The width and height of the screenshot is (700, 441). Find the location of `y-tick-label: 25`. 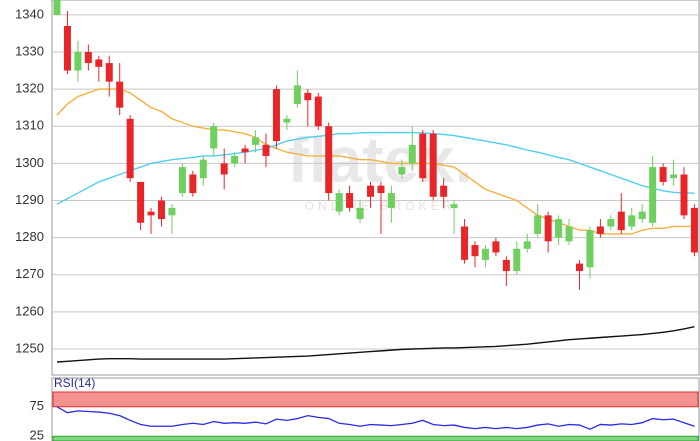

y-tick-label: 25 is located at coordinates (37, 434).